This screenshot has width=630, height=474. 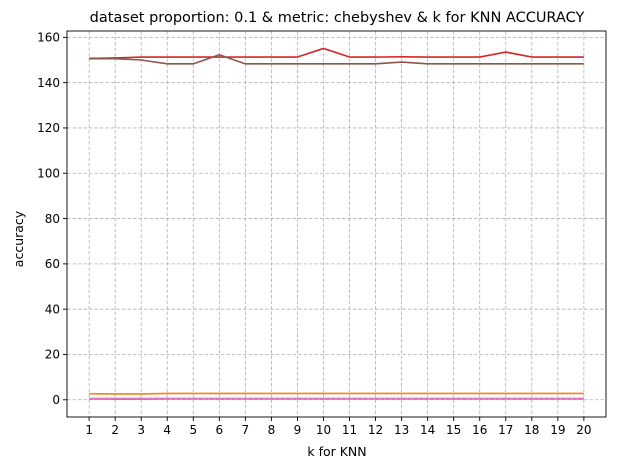 I want to click on x-tick-label: 13, so click(x=401, y=430).